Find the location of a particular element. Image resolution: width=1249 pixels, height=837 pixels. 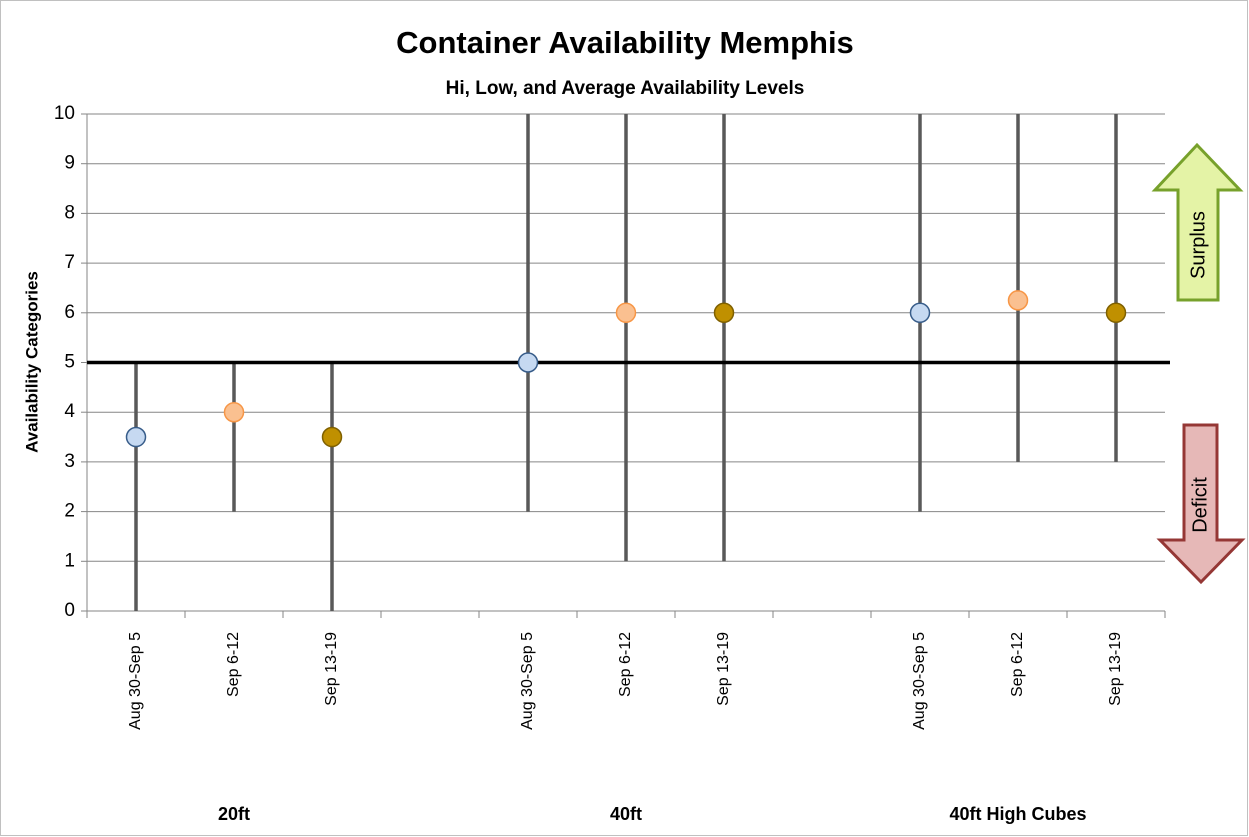

y-tick-label: 3 is located at coordinates (69, 461).